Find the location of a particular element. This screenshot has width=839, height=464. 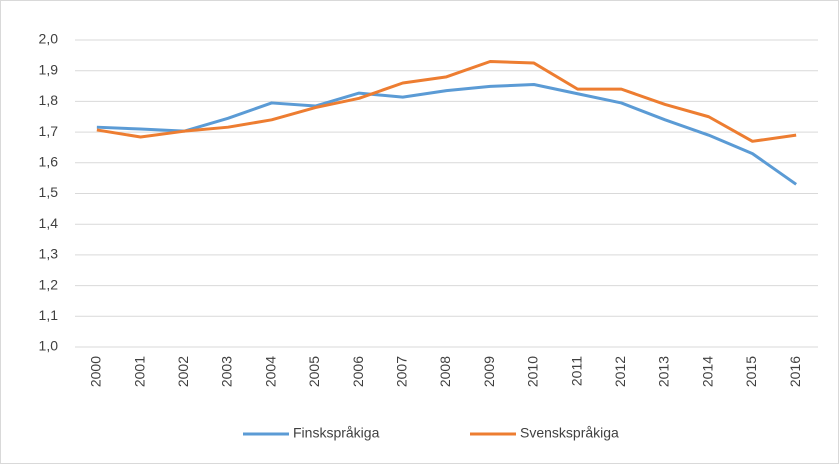

y-tick-label: 1,6 is located at coordinates (49, 162).